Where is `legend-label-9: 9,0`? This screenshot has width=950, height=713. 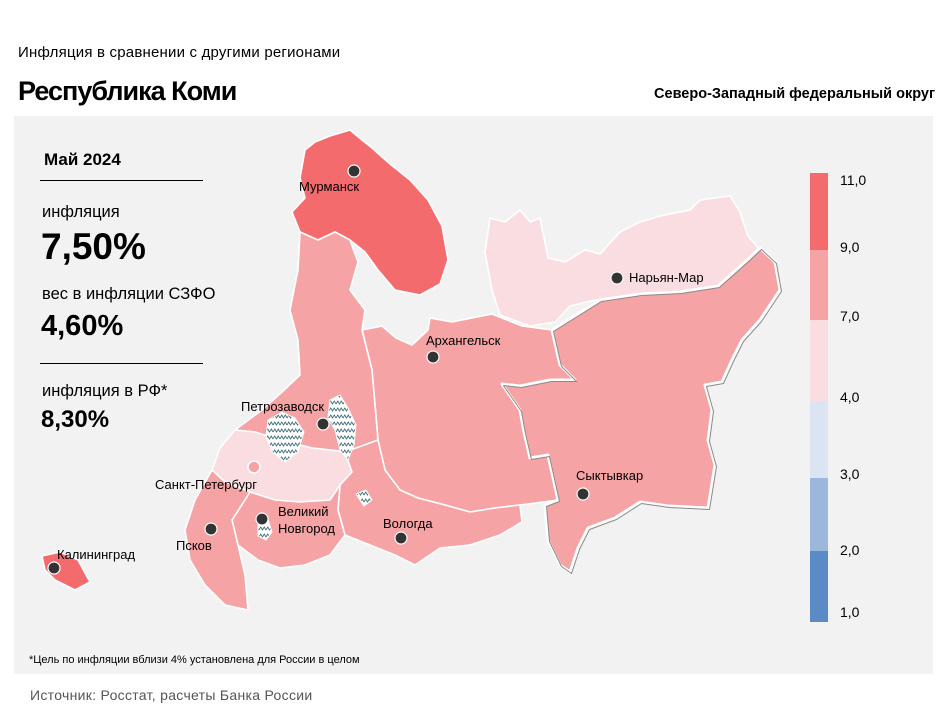
legend-label-9: 9,0 is located at coordinates (850, 247).